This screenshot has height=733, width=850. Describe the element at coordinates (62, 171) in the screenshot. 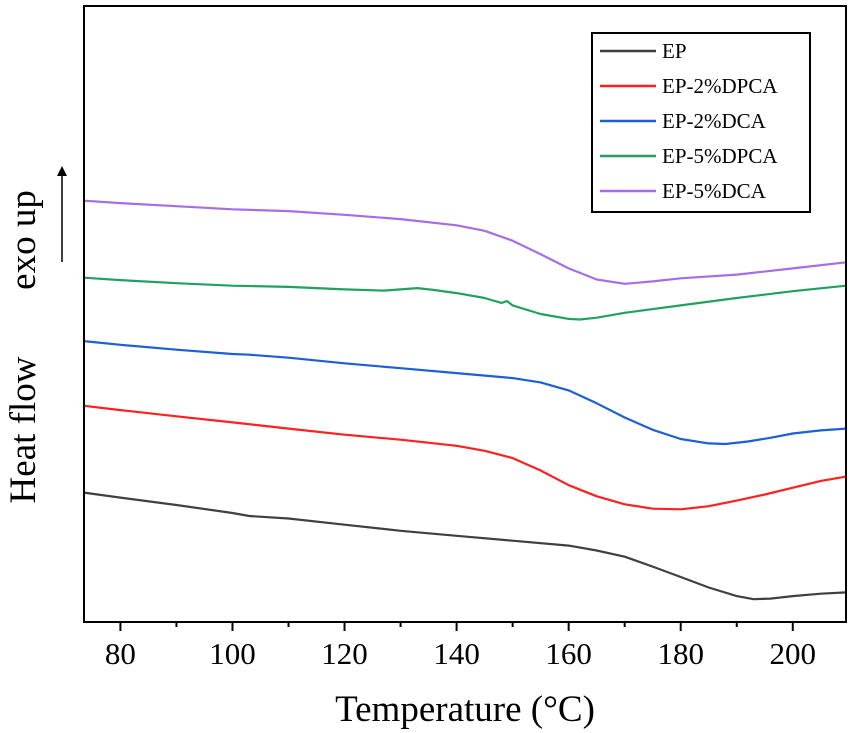

I see `arrow-head` at that location.